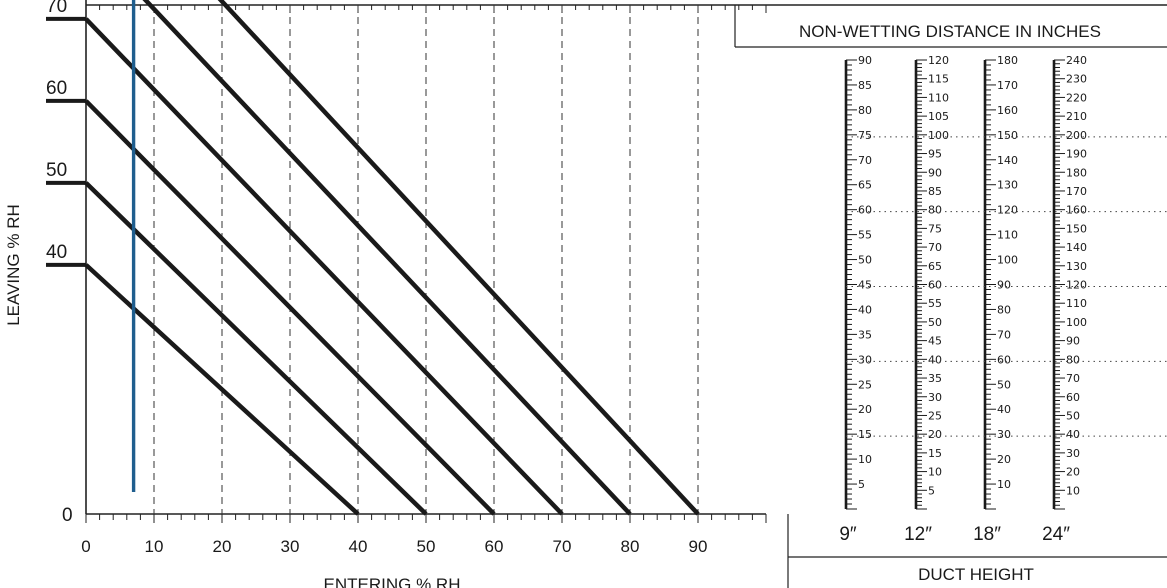 The height and width of the screenshot is (588, 1167). What do you see at coordinates (358, 546) in the screenshot?
I see `x-tick-label: 40` at bounding box center [358, 546].